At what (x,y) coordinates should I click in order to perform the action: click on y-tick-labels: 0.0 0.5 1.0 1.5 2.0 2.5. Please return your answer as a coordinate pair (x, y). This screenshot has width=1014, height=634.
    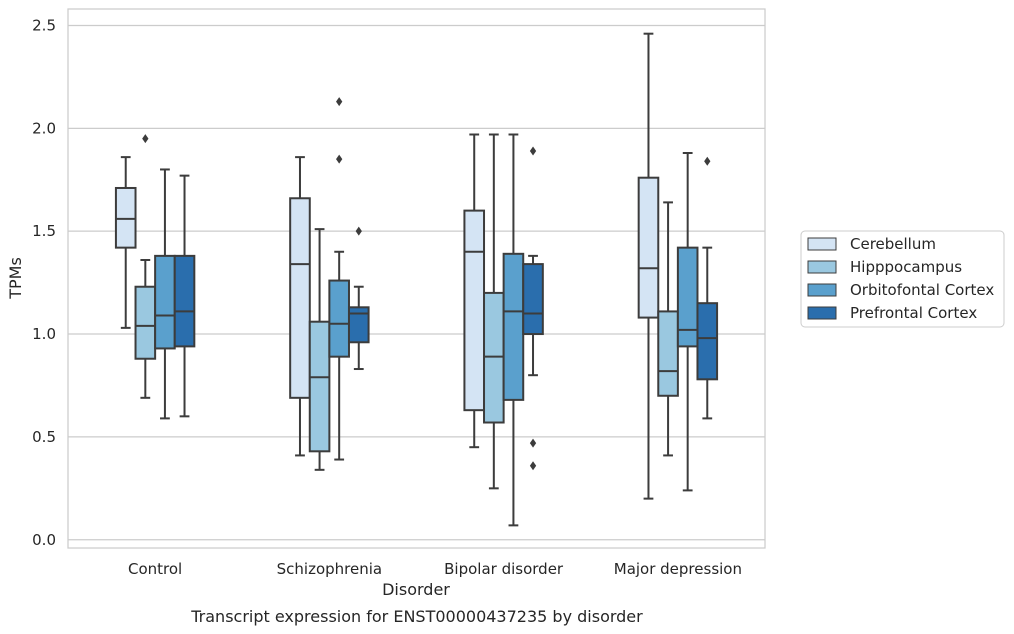
    Looking at the image, I should click on (44, 282).